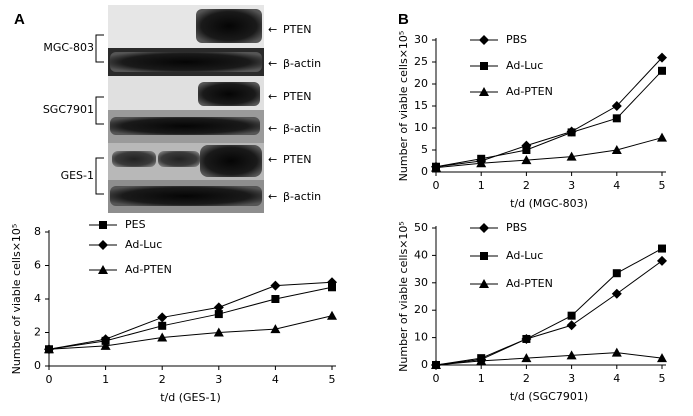 This screenshot has height=416, width=693. Describe the element at coordinates (37, 265) in the screenshot. I see `y-tick-label: 6` at that location.